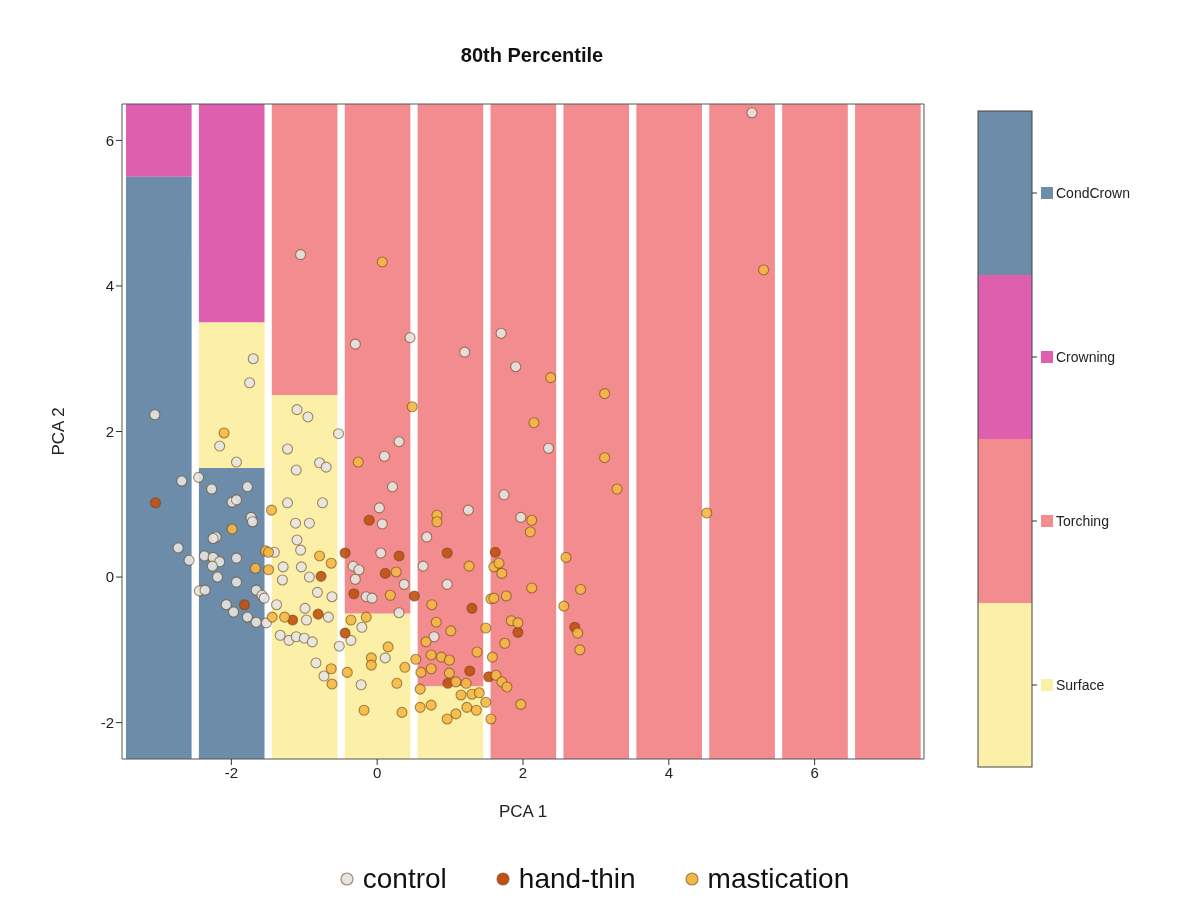 This screenshot has height=919, width=1188. I want to click on legend-label: Torching, so click(1082, 521).